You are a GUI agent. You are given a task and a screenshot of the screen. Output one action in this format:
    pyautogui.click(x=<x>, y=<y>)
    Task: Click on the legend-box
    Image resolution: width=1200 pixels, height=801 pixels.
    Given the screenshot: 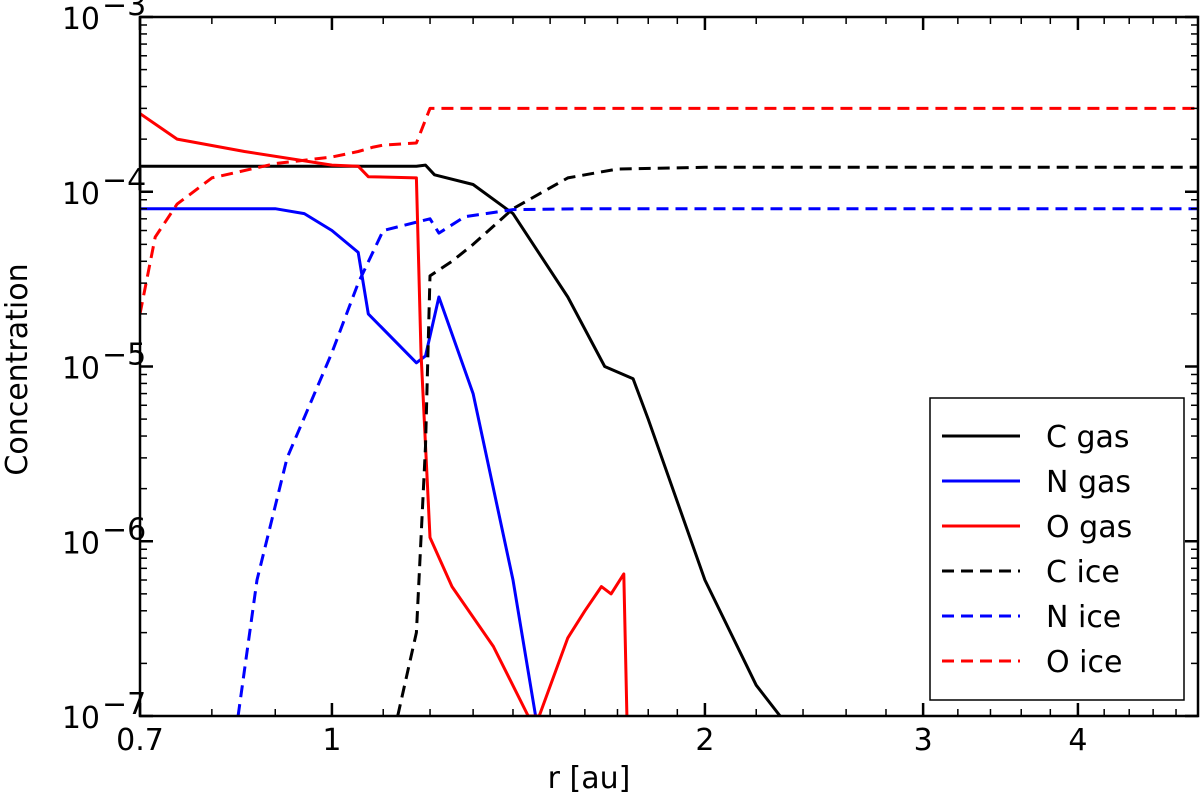 What is the action you would take?
    pyautogui.click(x=1057, y=549)
    